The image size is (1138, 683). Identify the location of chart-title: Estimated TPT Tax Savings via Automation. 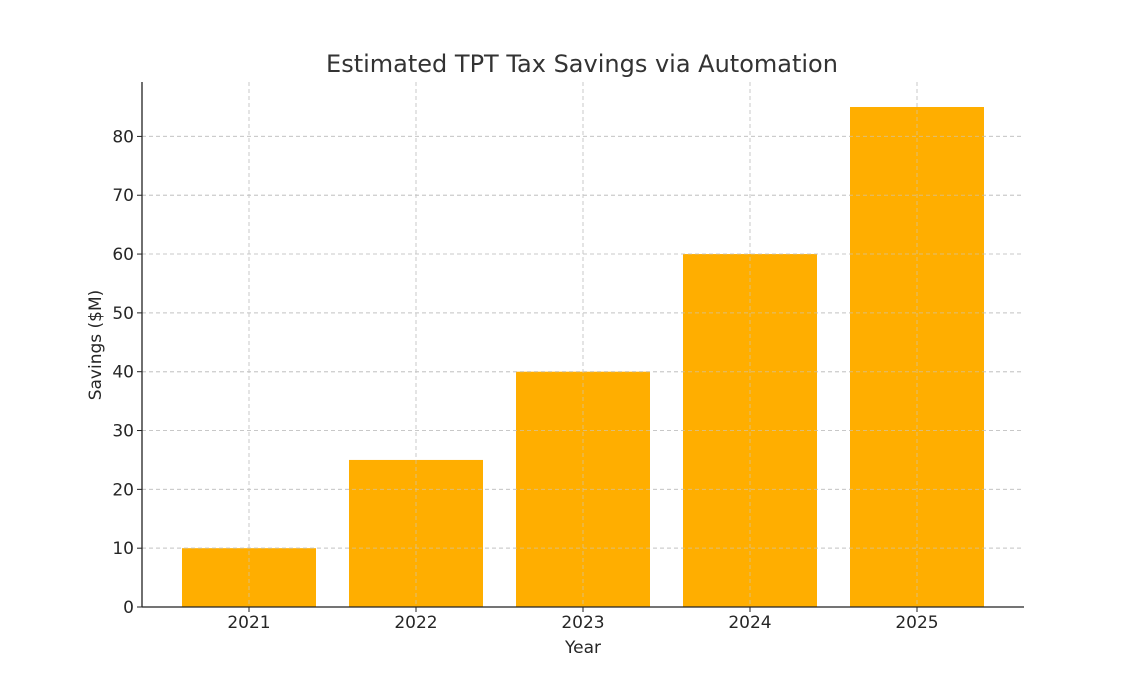
(582, 64).